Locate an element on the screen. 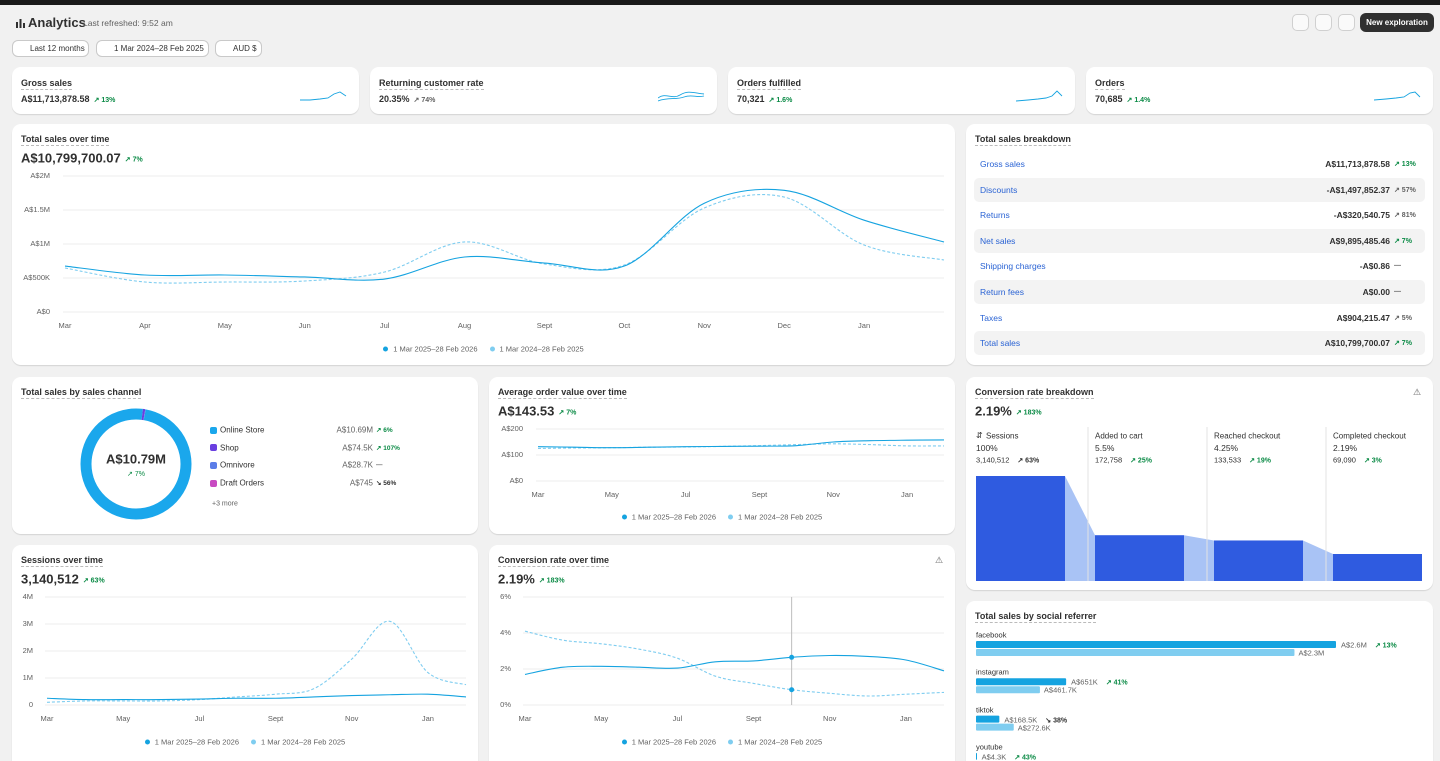 This screenshot has width=1440, height=761. y-tick-label: 6% is located at coordinates (505, 596).